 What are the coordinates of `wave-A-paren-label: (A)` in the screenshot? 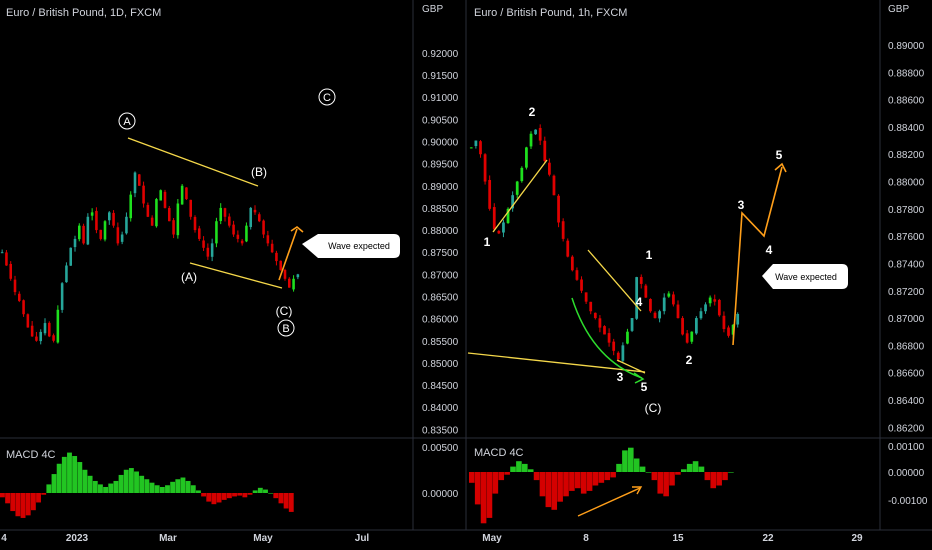 It's located at (189, 277).